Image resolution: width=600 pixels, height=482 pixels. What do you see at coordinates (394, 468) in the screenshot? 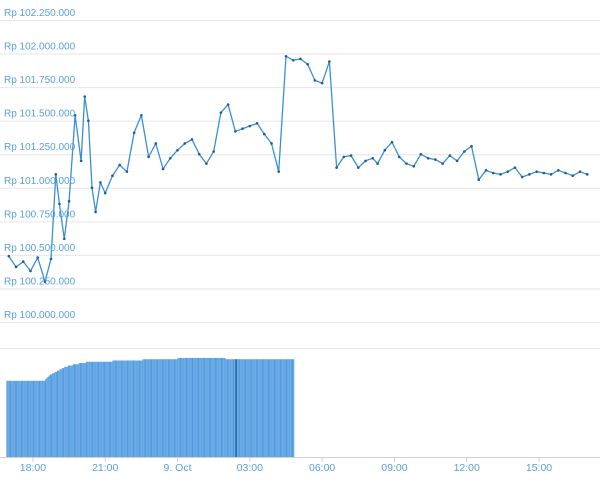
I see `x-tick-label: 09:00` at bounding box center [394, 468].